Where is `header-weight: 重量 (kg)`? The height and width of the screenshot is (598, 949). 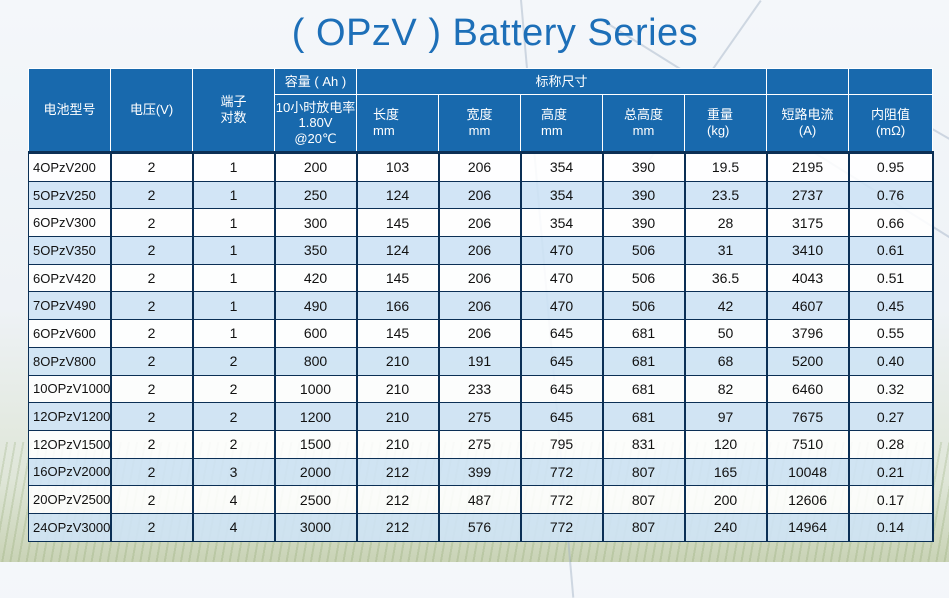 header-weight: 重量 (kg) is located at coordinates (725, 124).